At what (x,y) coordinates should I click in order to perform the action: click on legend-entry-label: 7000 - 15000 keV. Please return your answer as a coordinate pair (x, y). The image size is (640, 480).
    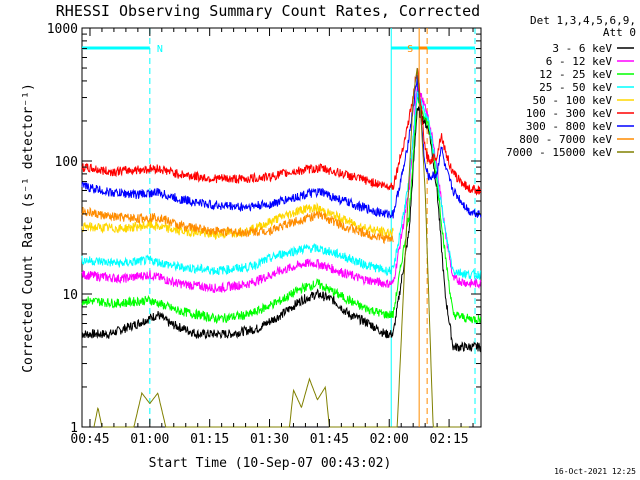
    Looking at the image, I should click on (559, 152).